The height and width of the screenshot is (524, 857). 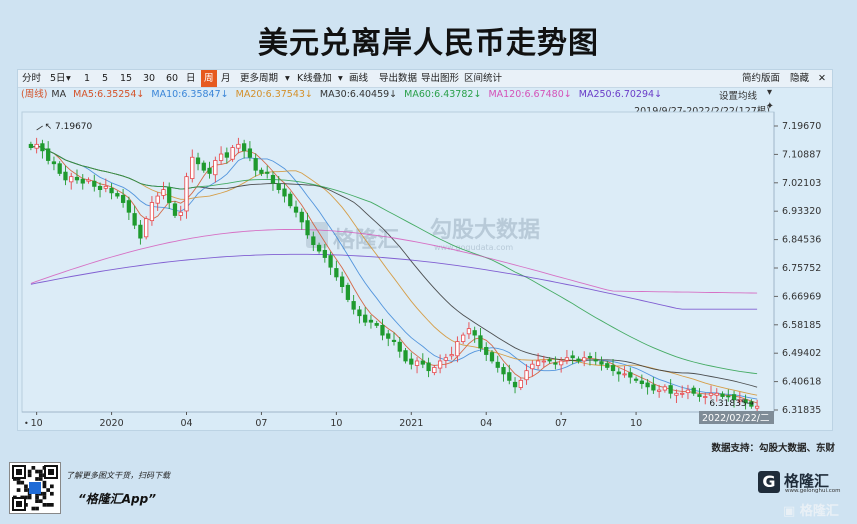 I want to click on y-tick-label: 6.84536, so click(x=801, y=240).